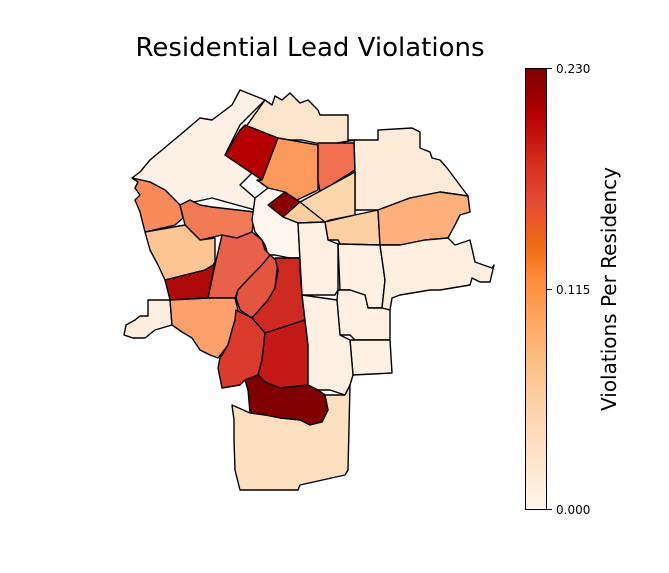 The height and width of the screenshot is (573, 669). Describe the element at coordinates (251, 152) in the screenshot. I see `region-north-red` at that location.